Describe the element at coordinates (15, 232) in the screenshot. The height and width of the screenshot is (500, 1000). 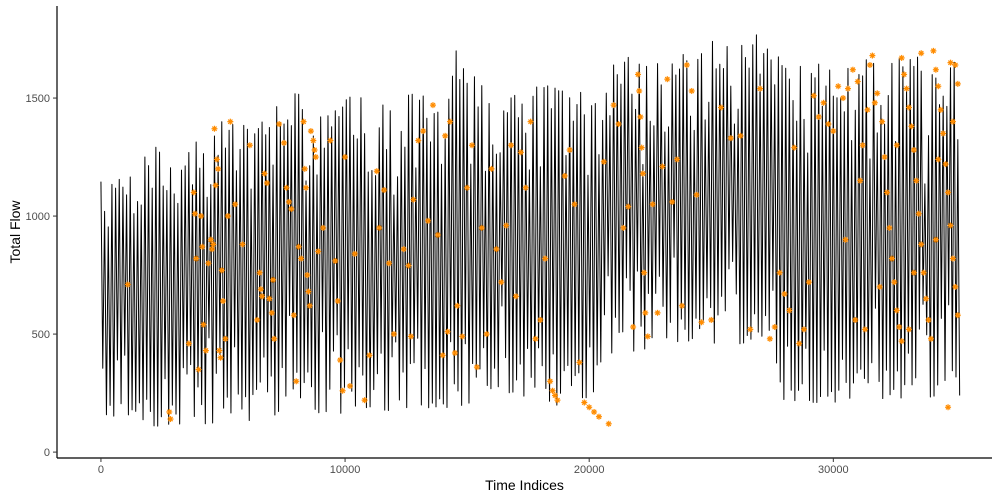
I see `y-axis-title: Total Flow` at that location.